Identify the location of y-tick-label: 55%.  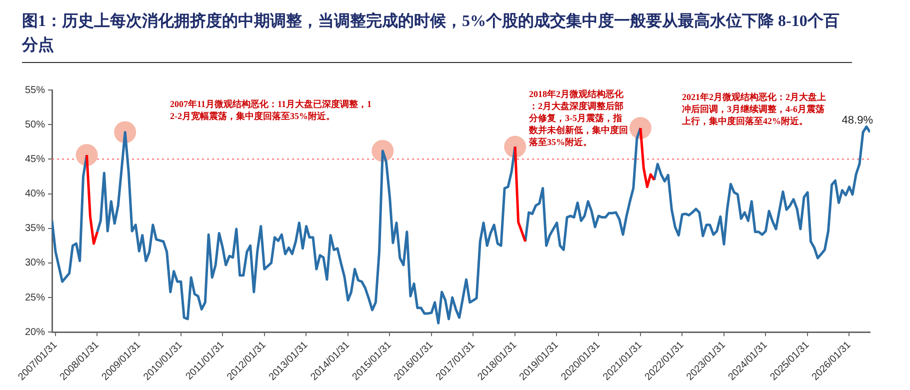
(35, 90).